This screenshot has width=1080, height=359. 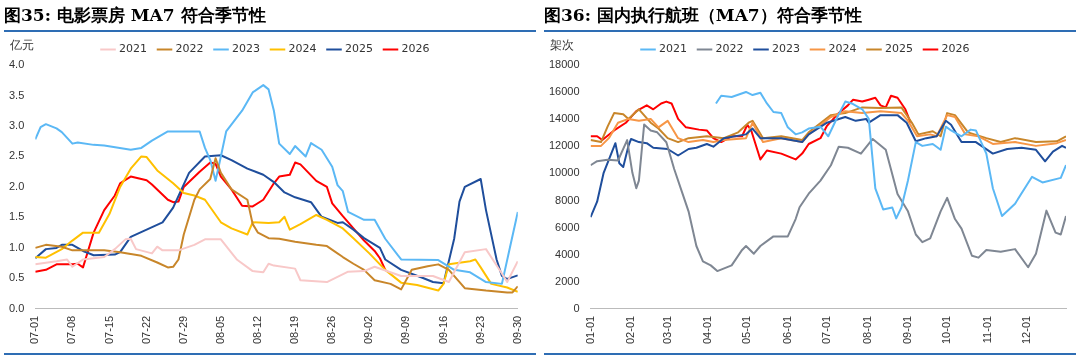 I want to click on x-tick-label: 09-09, so click(x=405, y=330).